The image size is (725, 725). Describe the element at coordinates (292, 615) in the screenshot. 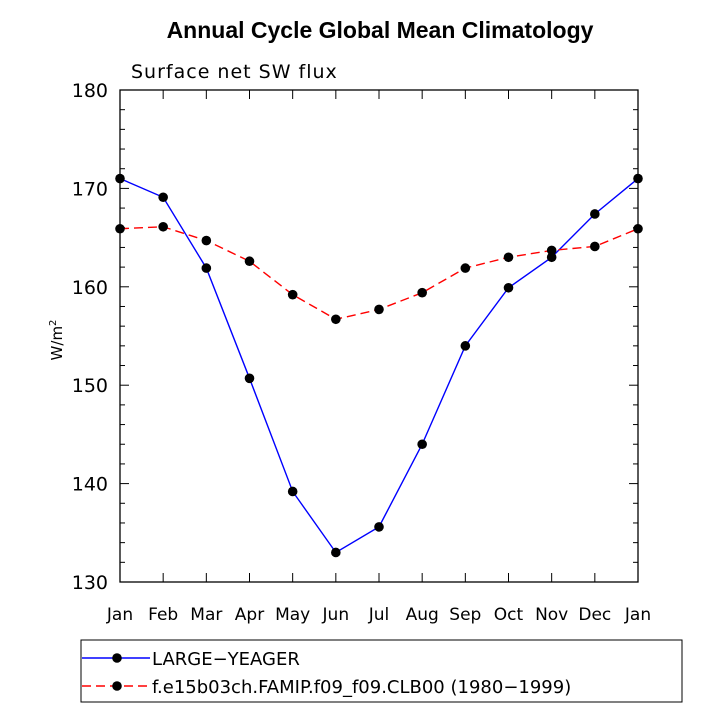

I see `x-tick-label: May` at that location.